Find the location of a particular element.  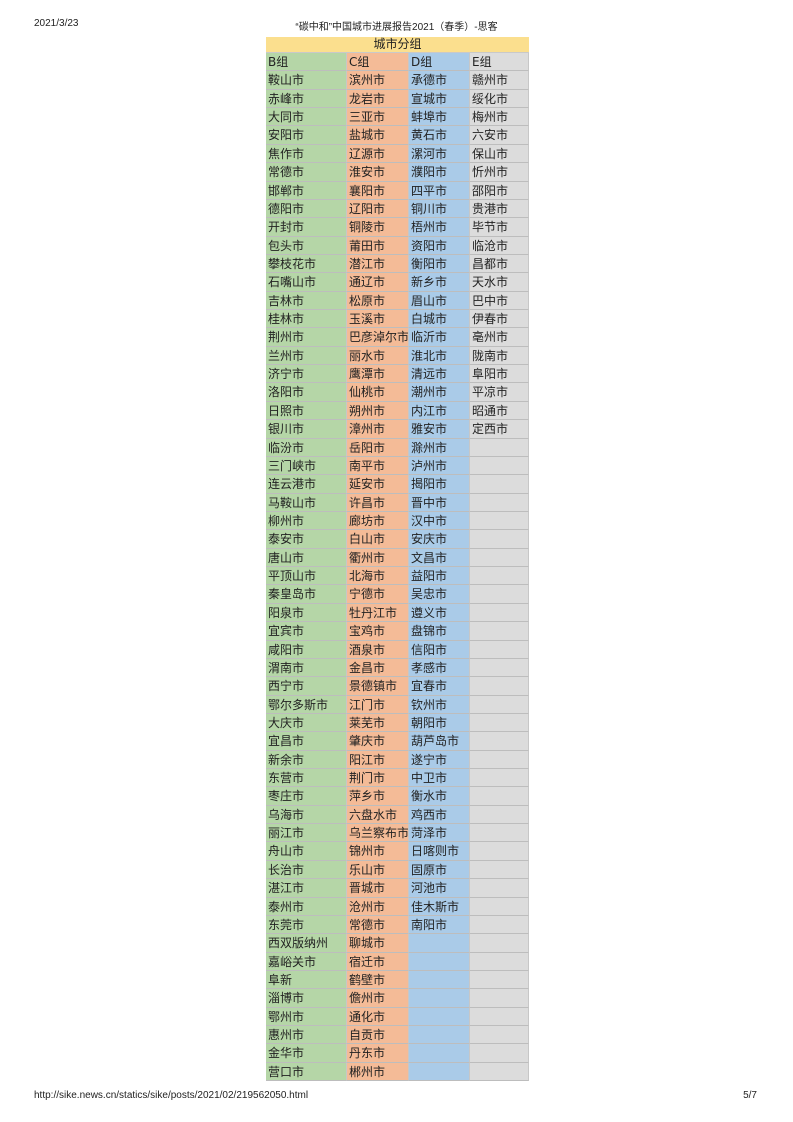

cell-group-b: 开封市 is located at coordinates (306, 227).